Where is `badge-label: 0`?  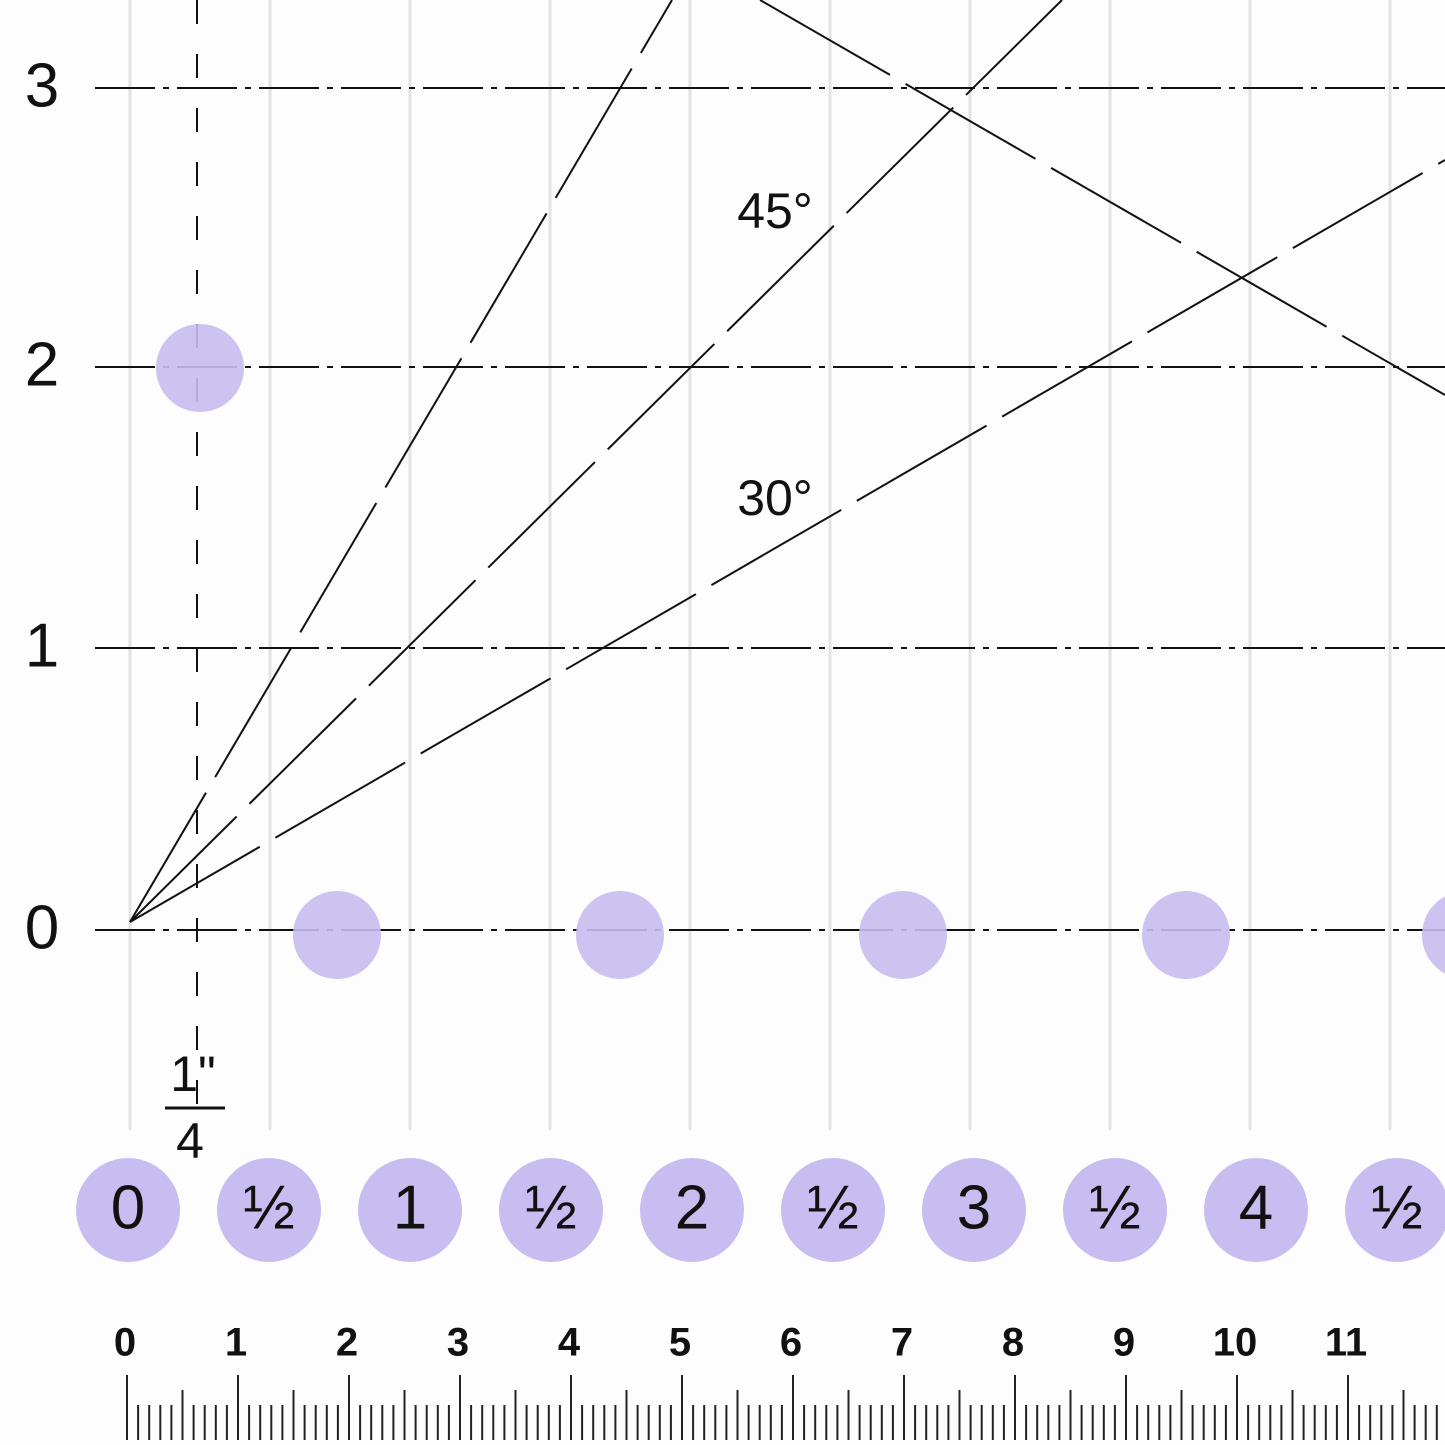 badge-label: 0 is located at coordinates (128, 1207).